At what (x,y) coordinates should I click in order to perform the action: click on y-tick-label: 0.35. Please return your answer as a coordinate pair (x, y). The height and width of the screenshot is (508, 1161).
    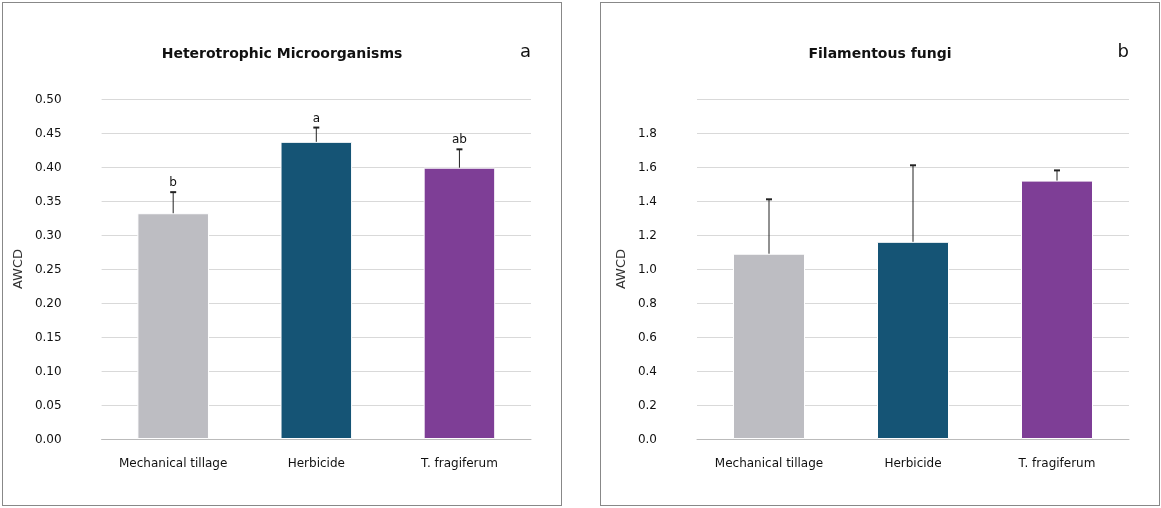
    Looking at the image, I should click on (48, 201).